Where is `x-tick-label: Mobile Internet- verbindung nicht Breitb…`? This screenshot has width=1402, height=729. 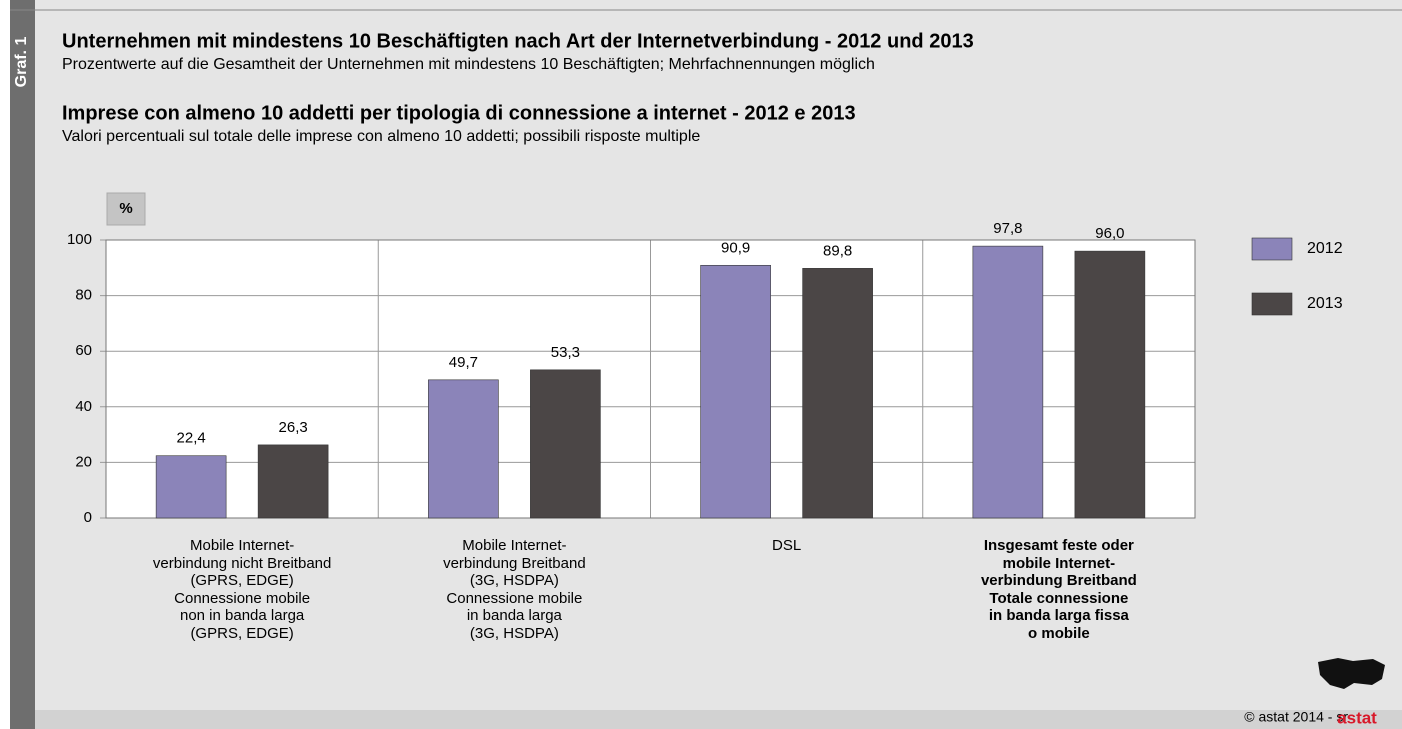 x-tick-label: Mobile Internet- verbindung nicht Breitb… is located at coordinates (242, 589).